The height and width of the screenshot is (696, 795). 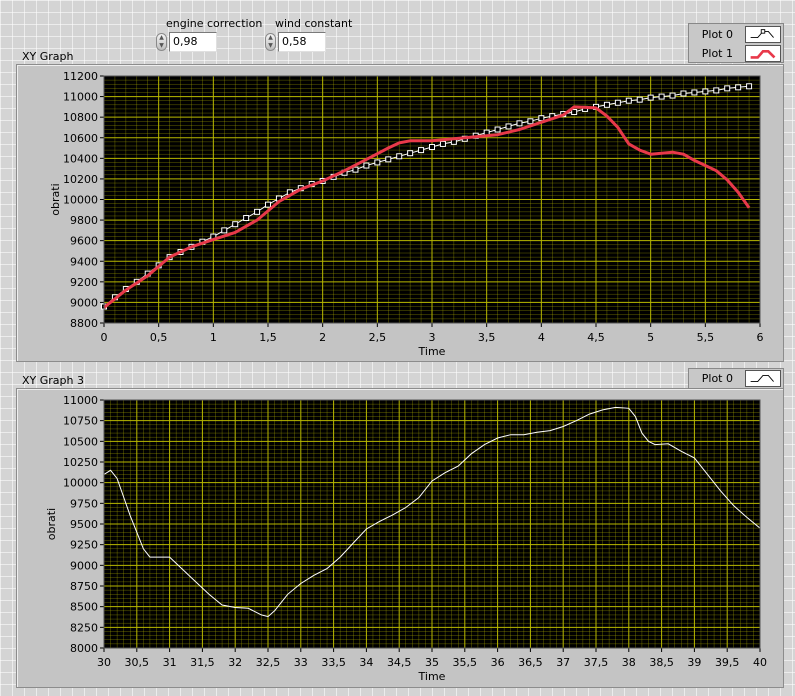 What do you see at coordinates (432, 662) in the screenshot?
I see `x-tick-label: 35` at bounding box center [432, 662].